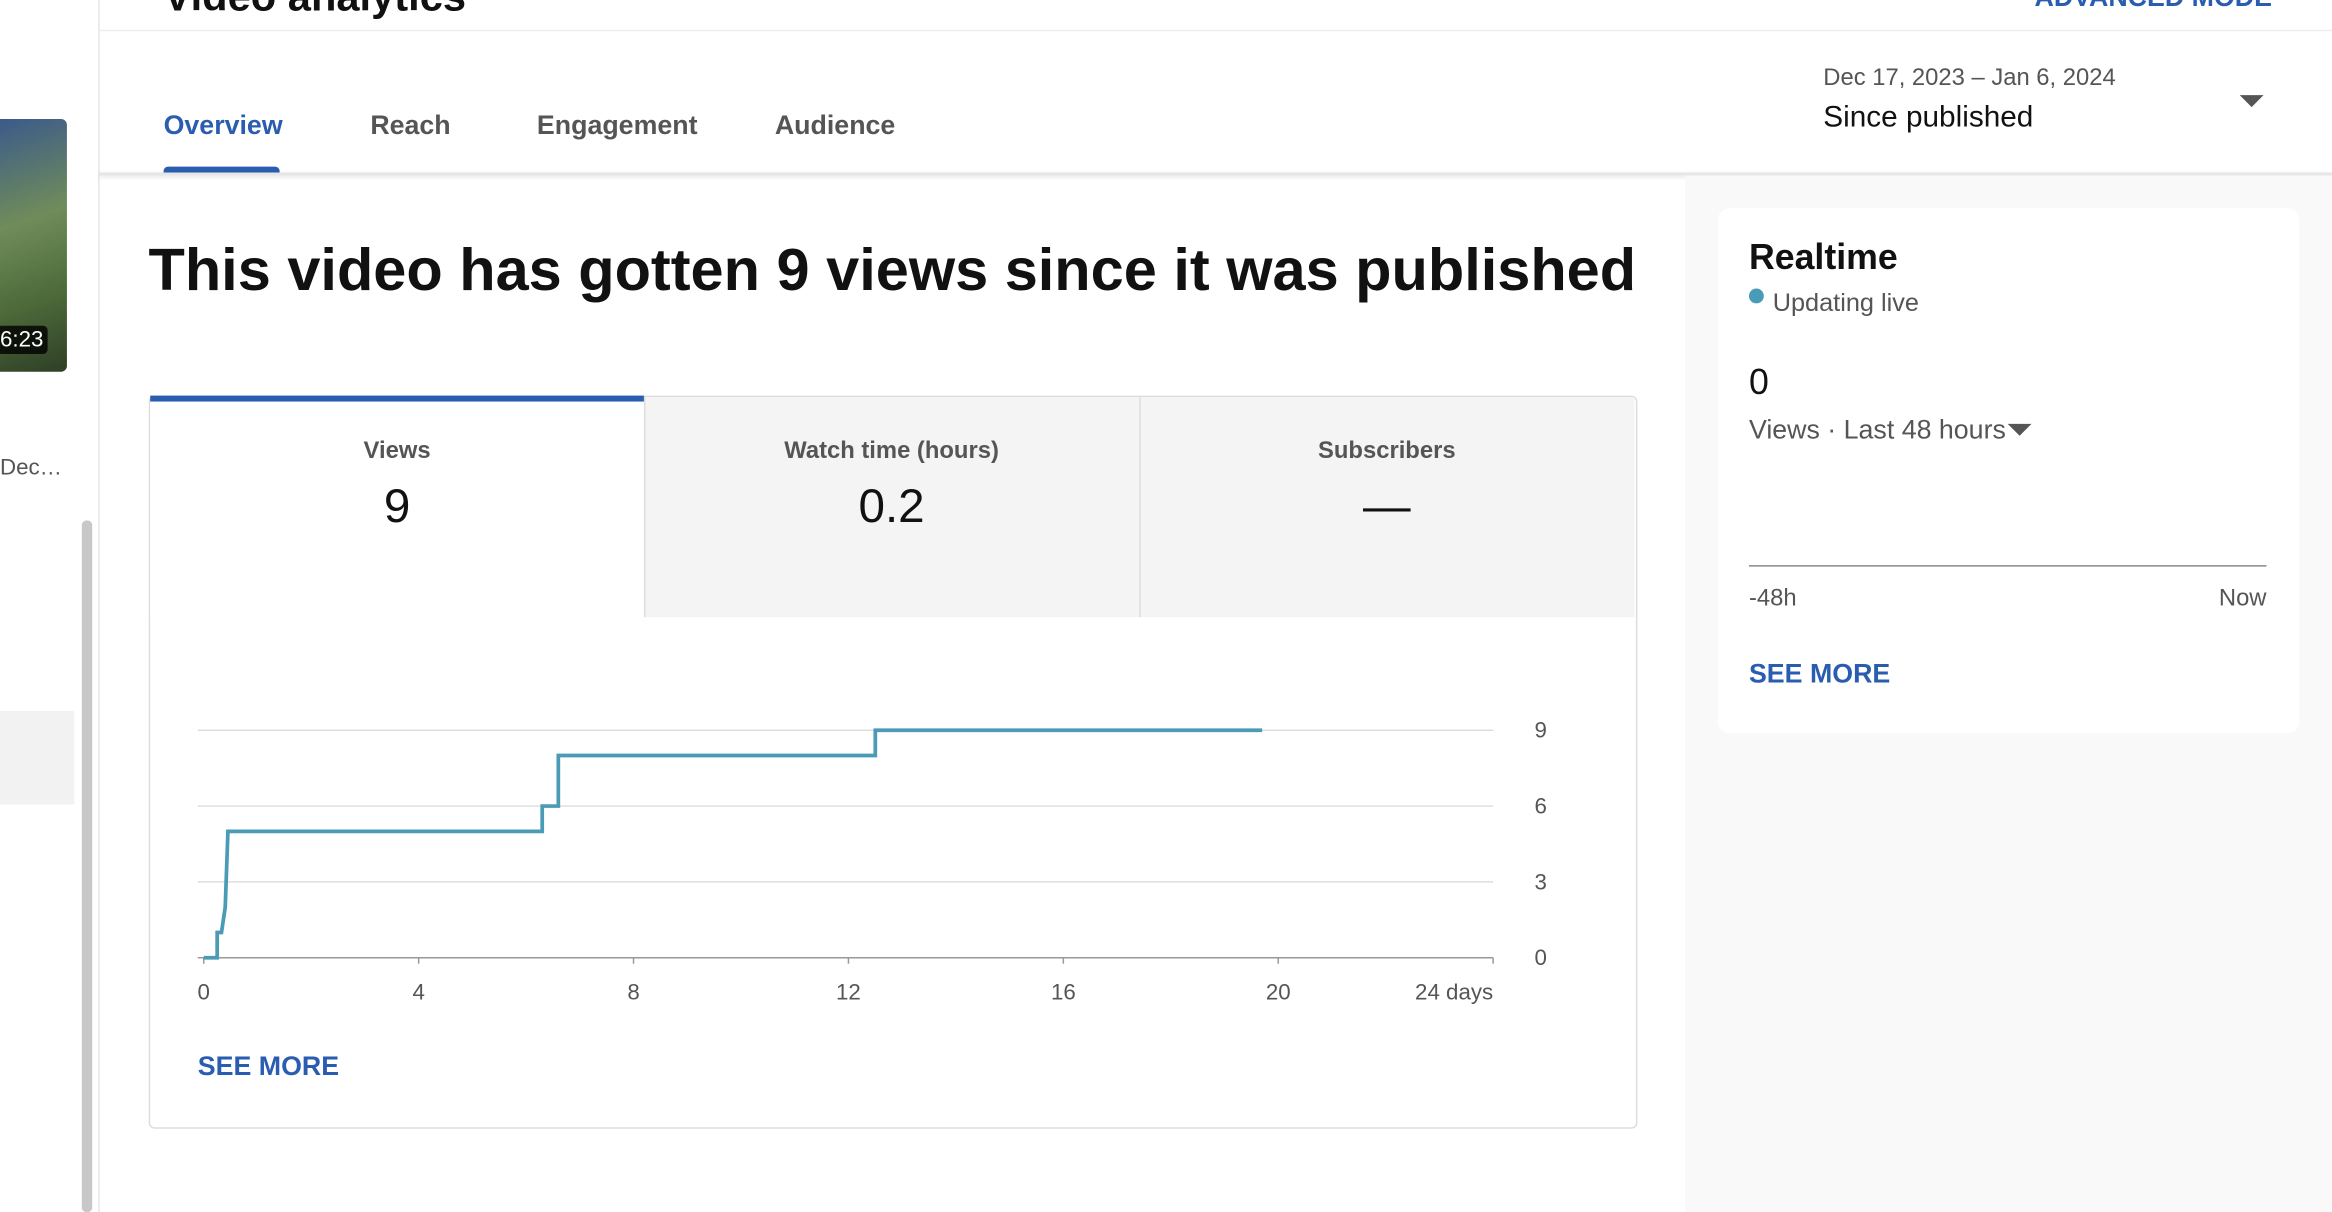 The width and height of the screenshot is (2332, 1212). What do you see at coordinates (1772, 598) in the screenshot?
I see `realtime-x-start: -48h` at bounding box center [1772, 598].